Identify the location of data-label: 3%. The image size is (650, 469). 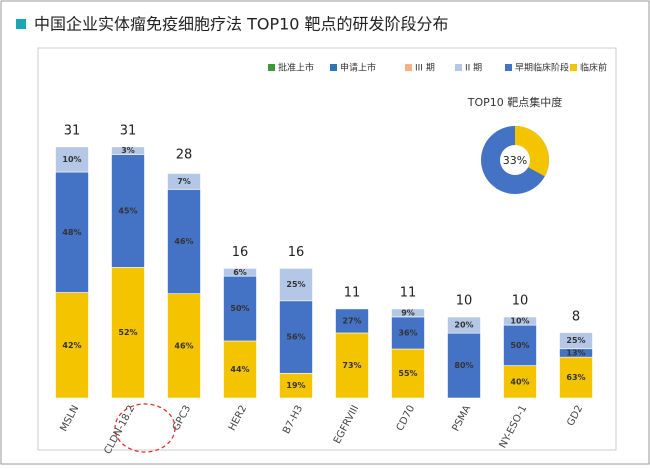
(128, 150).